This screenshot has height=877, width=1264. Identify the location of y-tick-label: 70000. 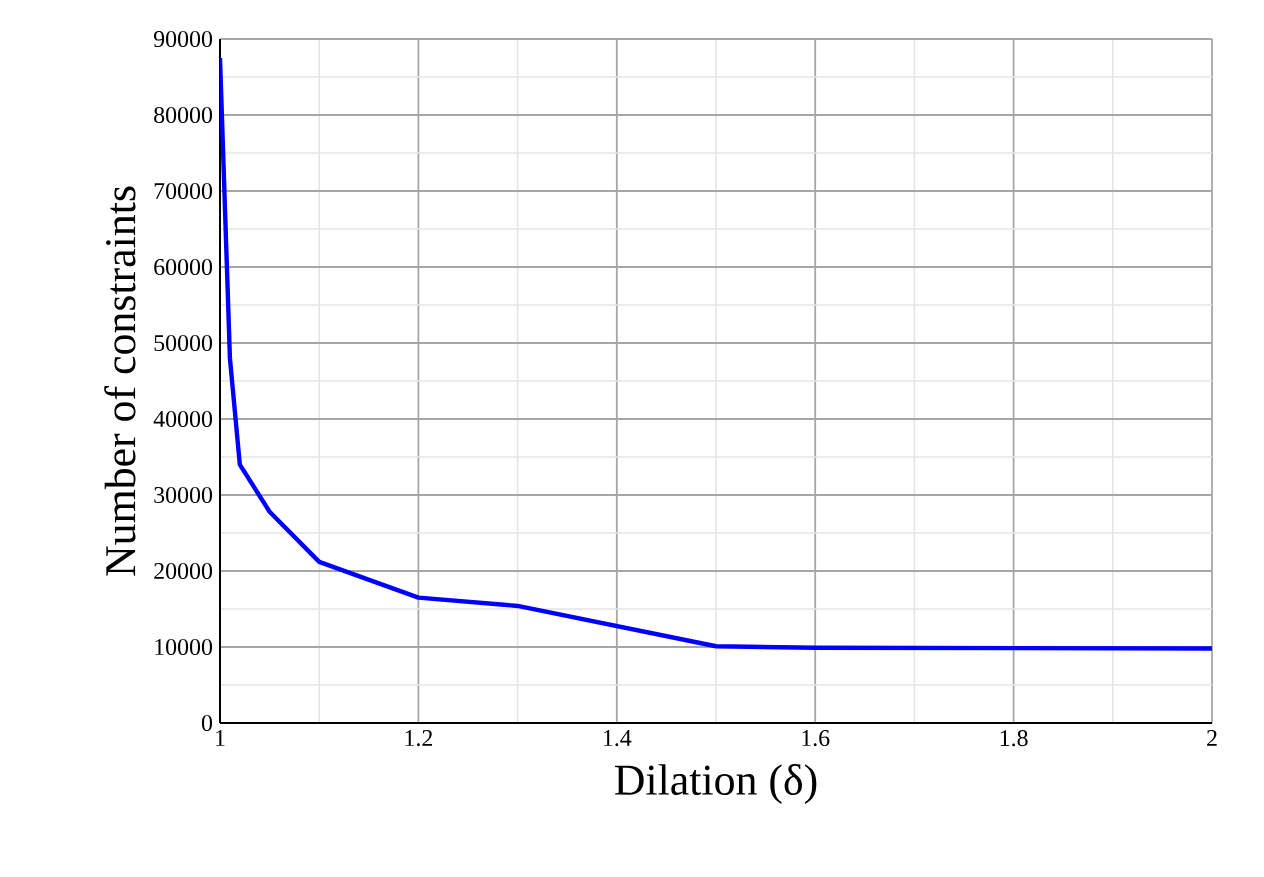
(183, 191).